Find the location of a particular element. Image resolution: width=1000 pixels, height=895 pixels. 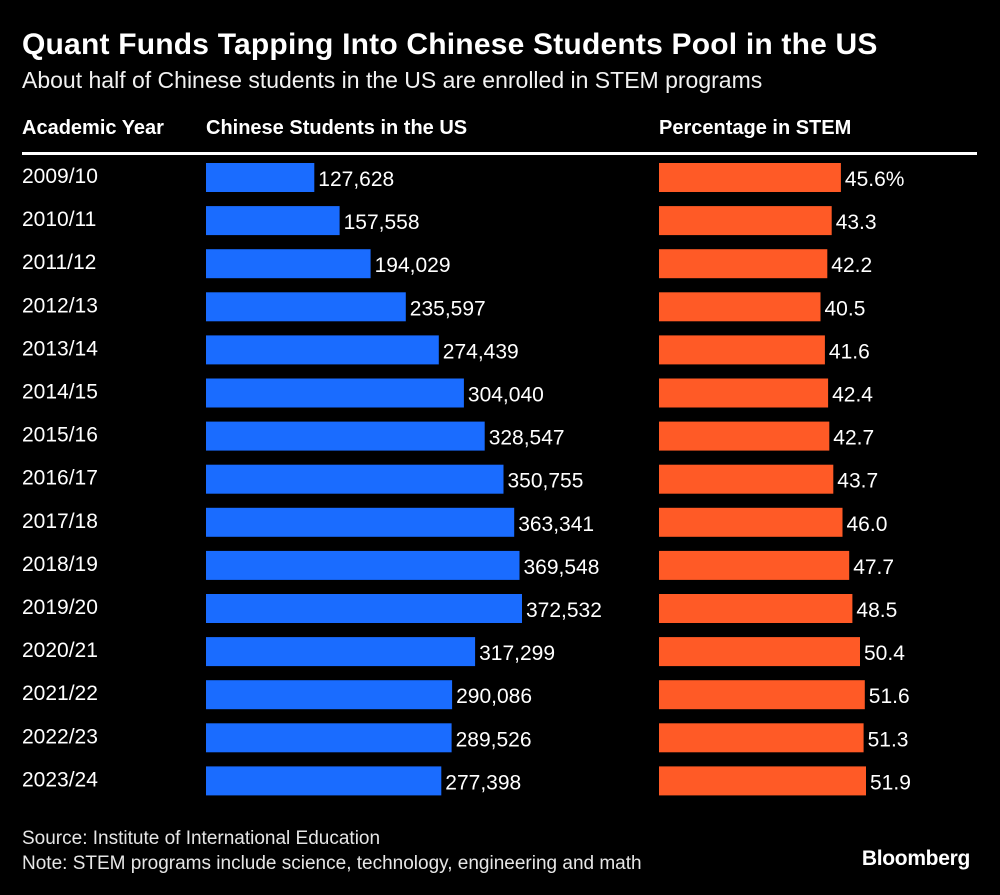

students-value-label: 317,299 is located at coordinates (517, 653).